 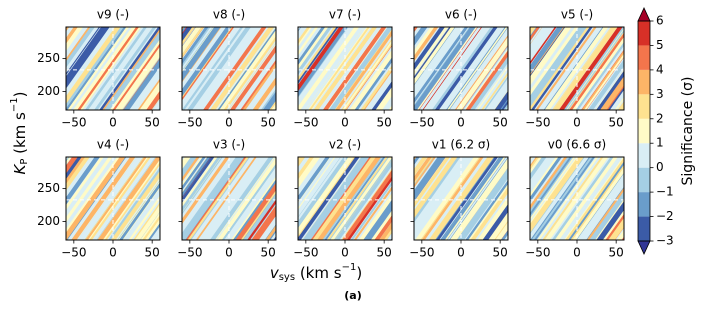 I want to click on y-label-symbol: K, so click(x=20, y=169).